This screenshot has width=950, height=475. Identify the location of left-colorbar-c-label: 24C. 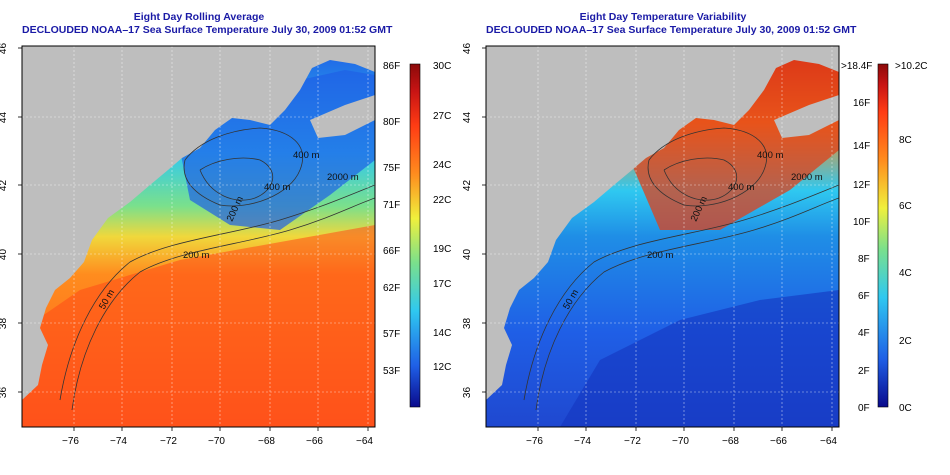
(442, 165).